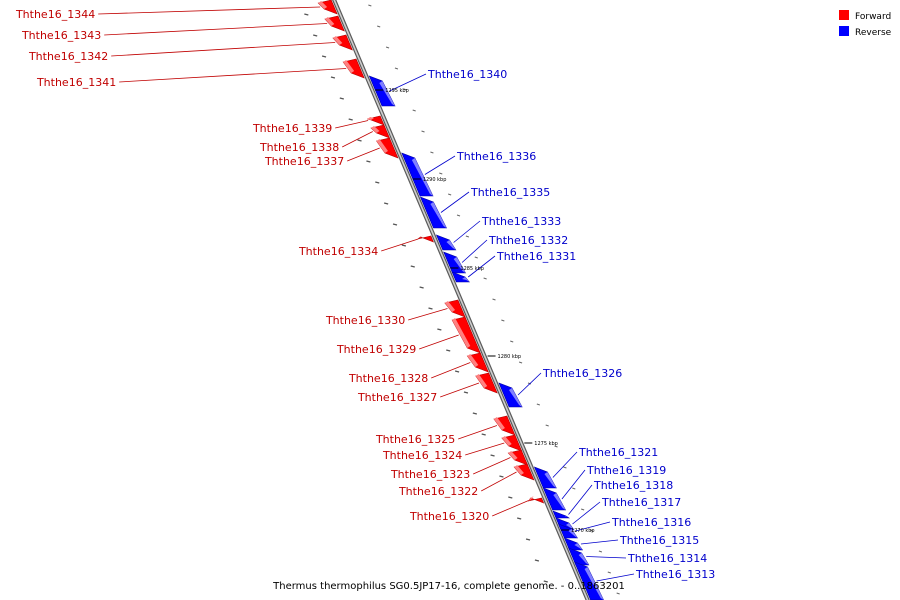  Describe the element at coordinates (415, 439) in the screenshot. I see `gene-label: Ththe16_1325` at that location.